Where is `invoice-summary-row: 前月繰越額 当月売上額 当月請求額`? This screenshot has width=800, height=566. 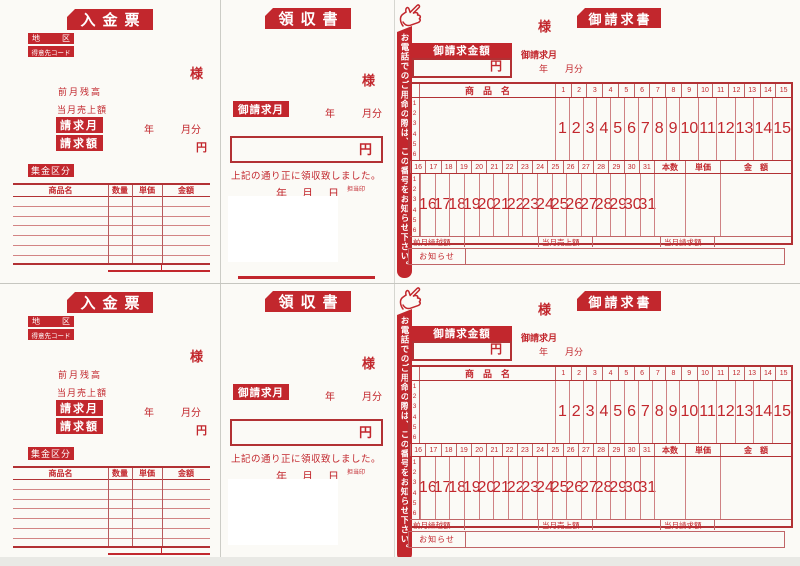
invoice-summary-row: 前月繰越額 当月売上額 当月請求額 is located at coordinates (600, 524).